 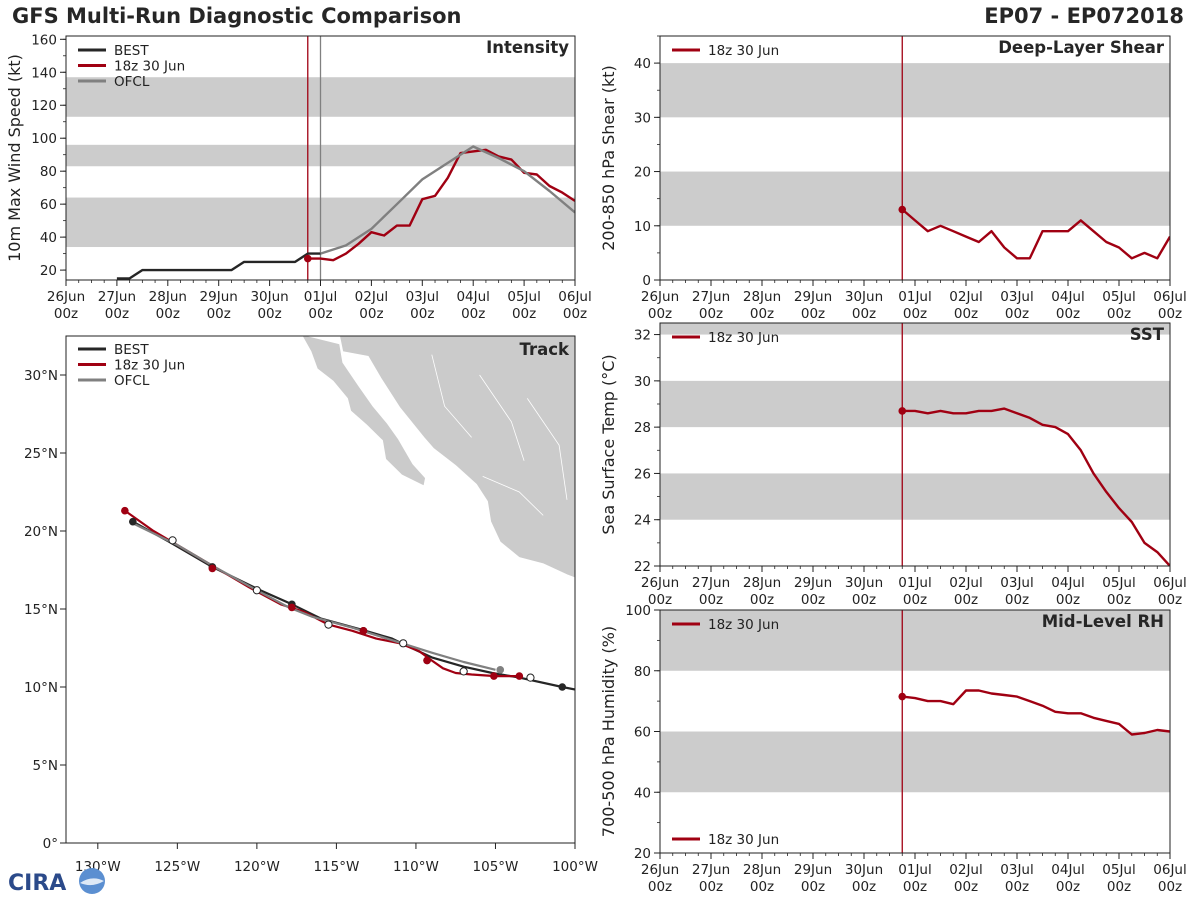 What do you see at coordinates (371, 297) in the screenshot?
I see `xtick-label-intensity-6: 02Jul` at bounding box center [371, 297].